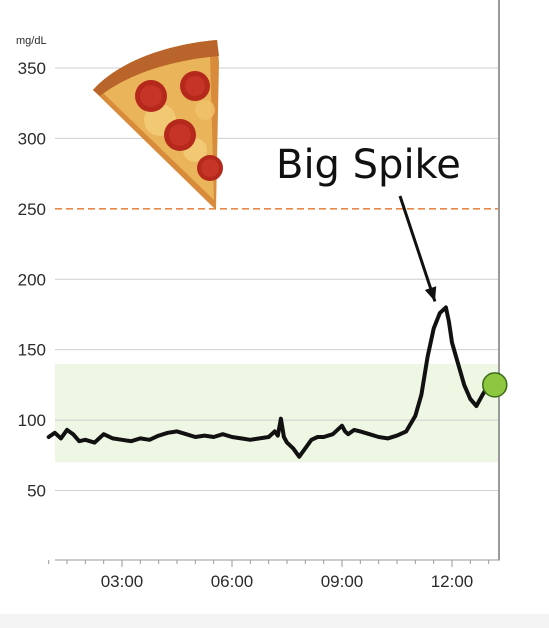 The image size is (549, 628). I want to click on target-range-band, so click(276, 413).